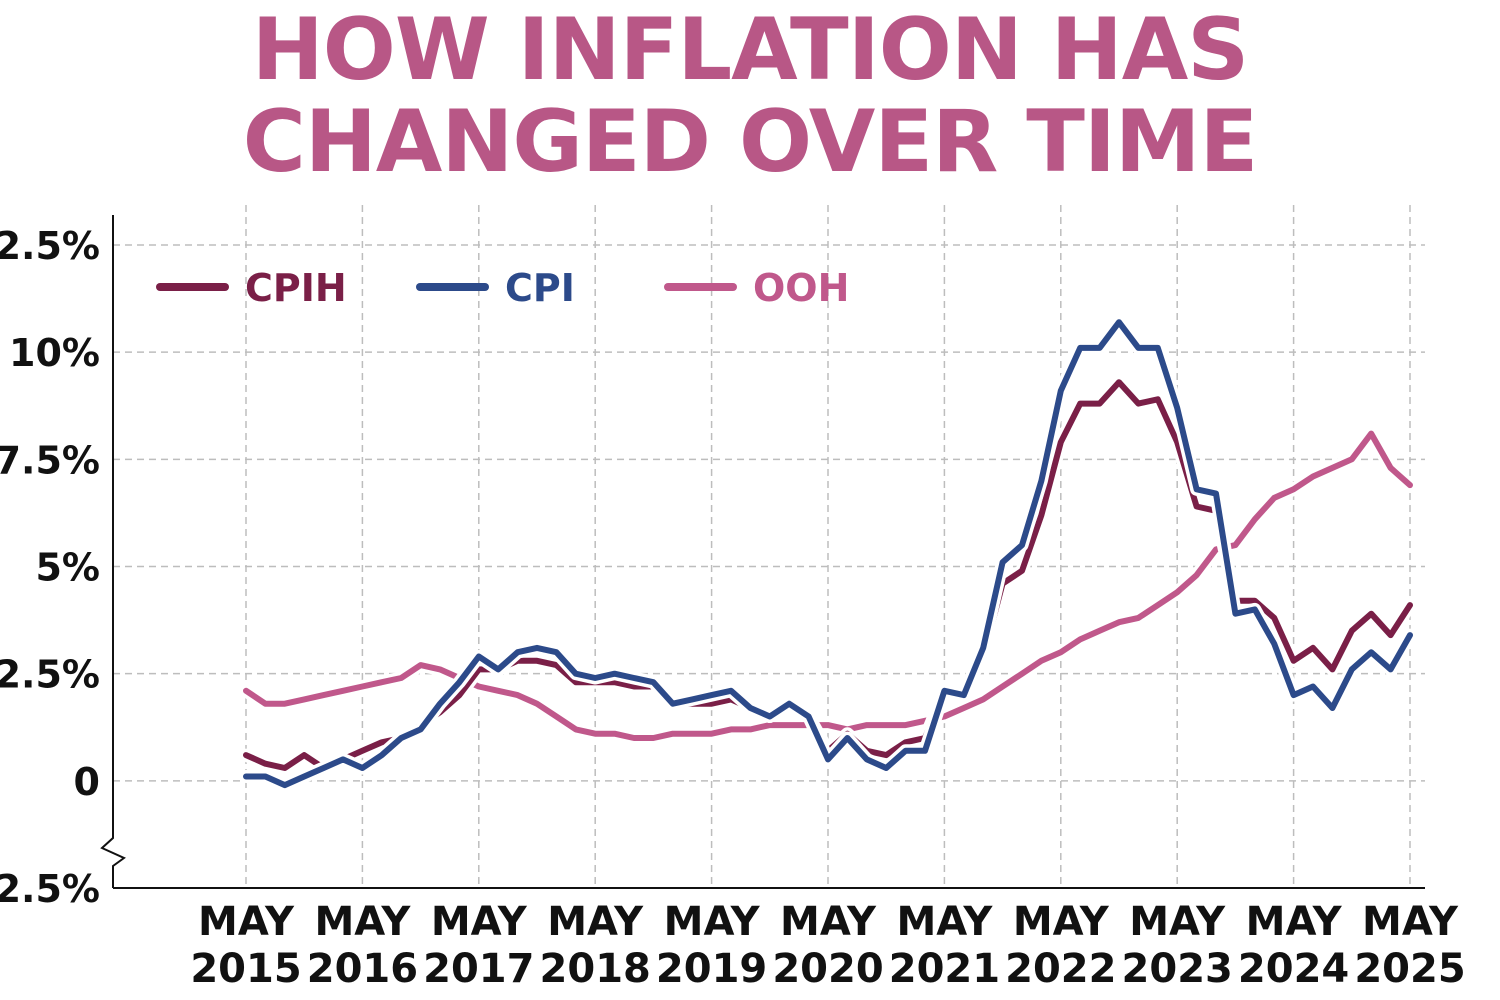 The image size is (1500, 1000). Describe the element at coordinates (245, 969) in the screenshot. I see `x-tick-label: 2015` at that location.